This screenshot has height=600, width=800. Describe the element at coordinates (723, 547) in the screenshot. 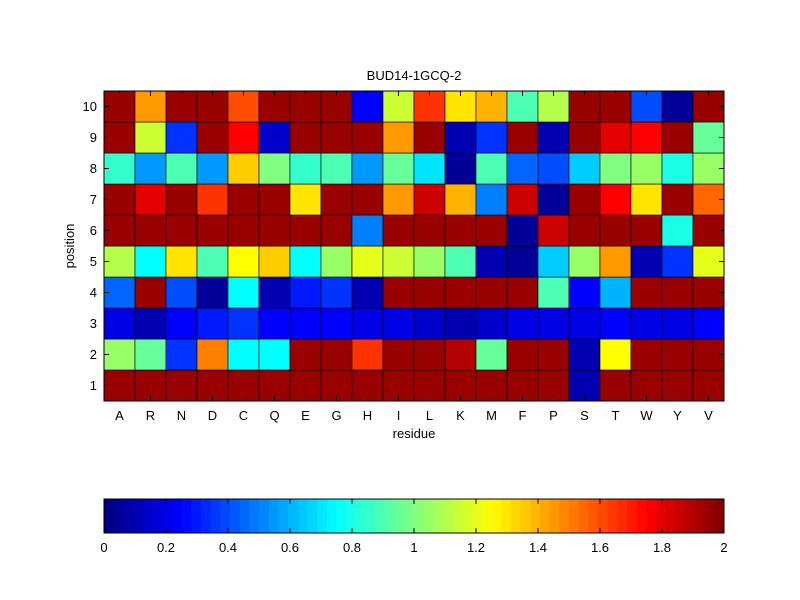

I see `colorbar-tick-label: 2` at that location.